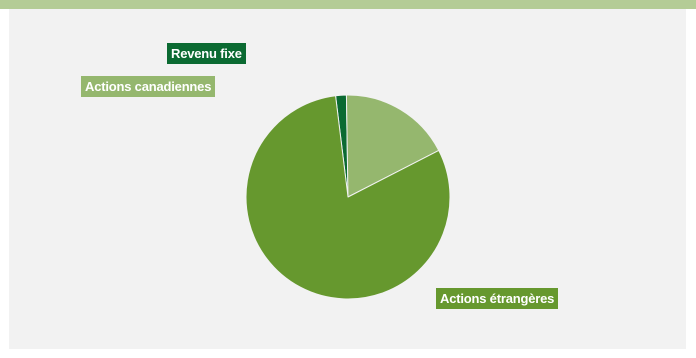  What do you see at coordinates (348, 4) in the screenshot?
I see `top-band` at bounding box center [348, 4].